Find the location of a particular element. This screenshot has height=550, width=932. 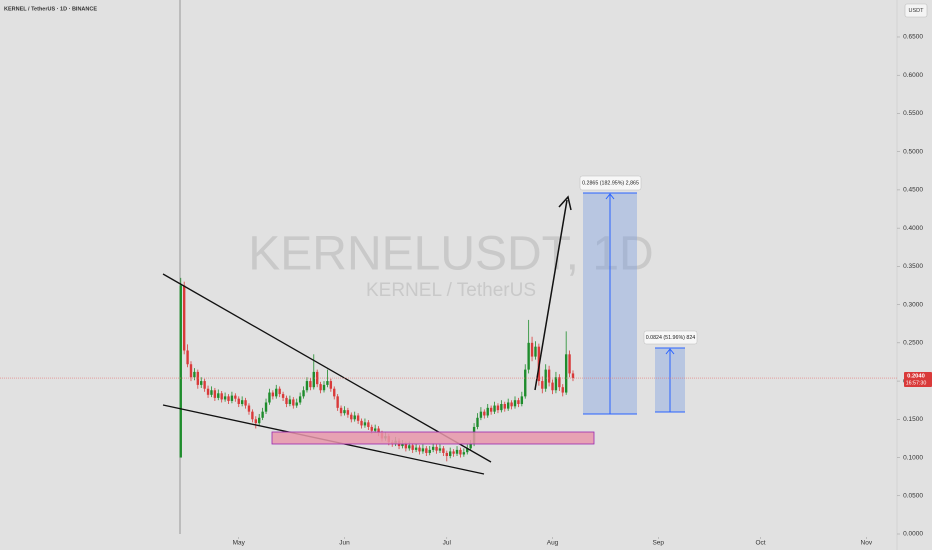

watermark-symbol: KERNELUSDT, 1D is located at coordinates (450, 254).